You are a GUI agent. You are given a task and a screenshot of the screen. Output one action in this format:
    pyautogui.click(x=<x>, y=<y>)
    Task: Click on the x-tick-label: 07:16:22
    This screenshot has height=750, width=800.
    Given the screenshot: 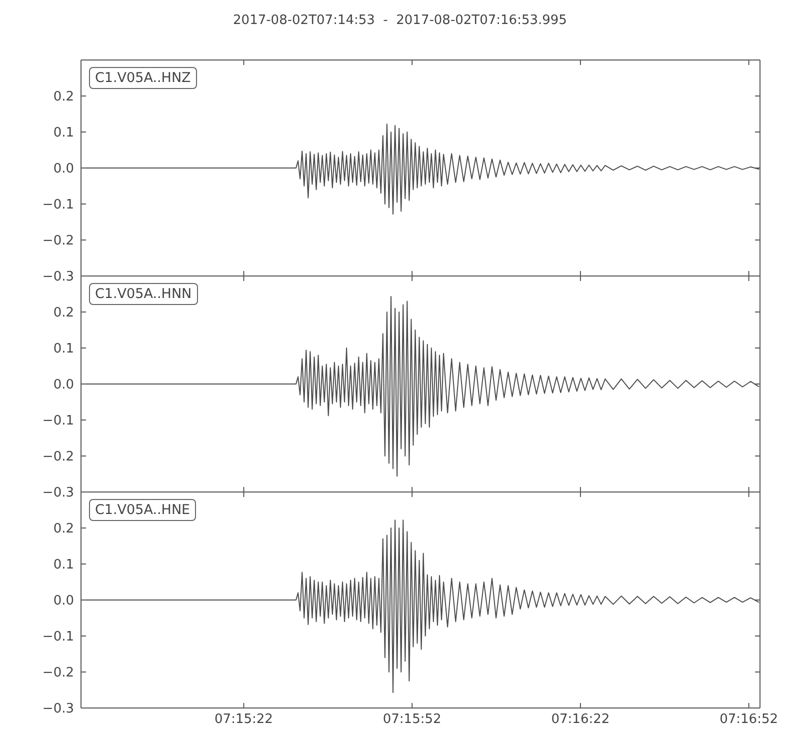 What is the action you would take?
    pyautogui.click(x=580, y=720)
    